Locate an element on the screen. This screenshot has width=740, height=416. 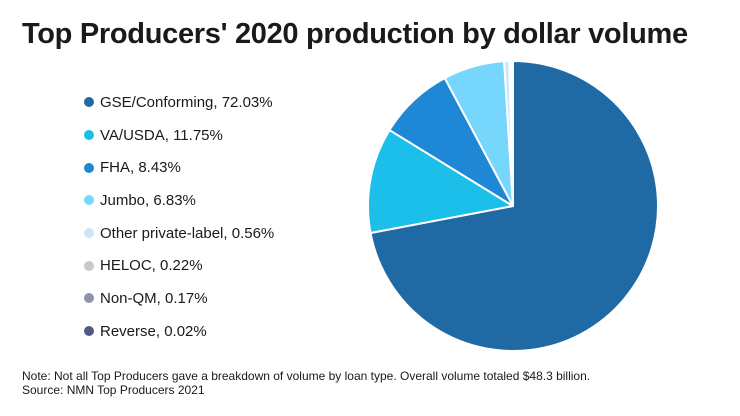
legend-label: Jumbo, 6.83% is located at coordinates (148, 200).